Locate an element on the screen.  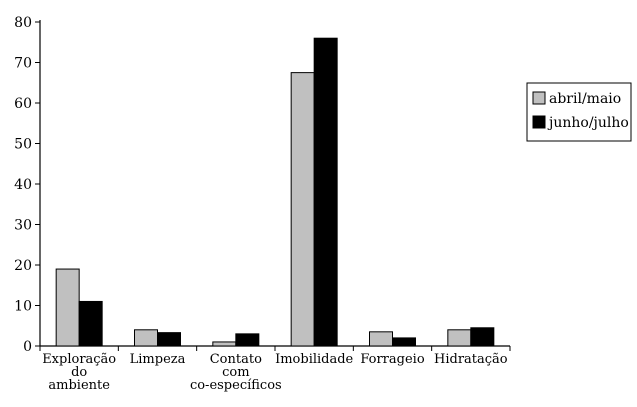
x-category-label: Exploração do ambiente is located at coordinates (79, 372).